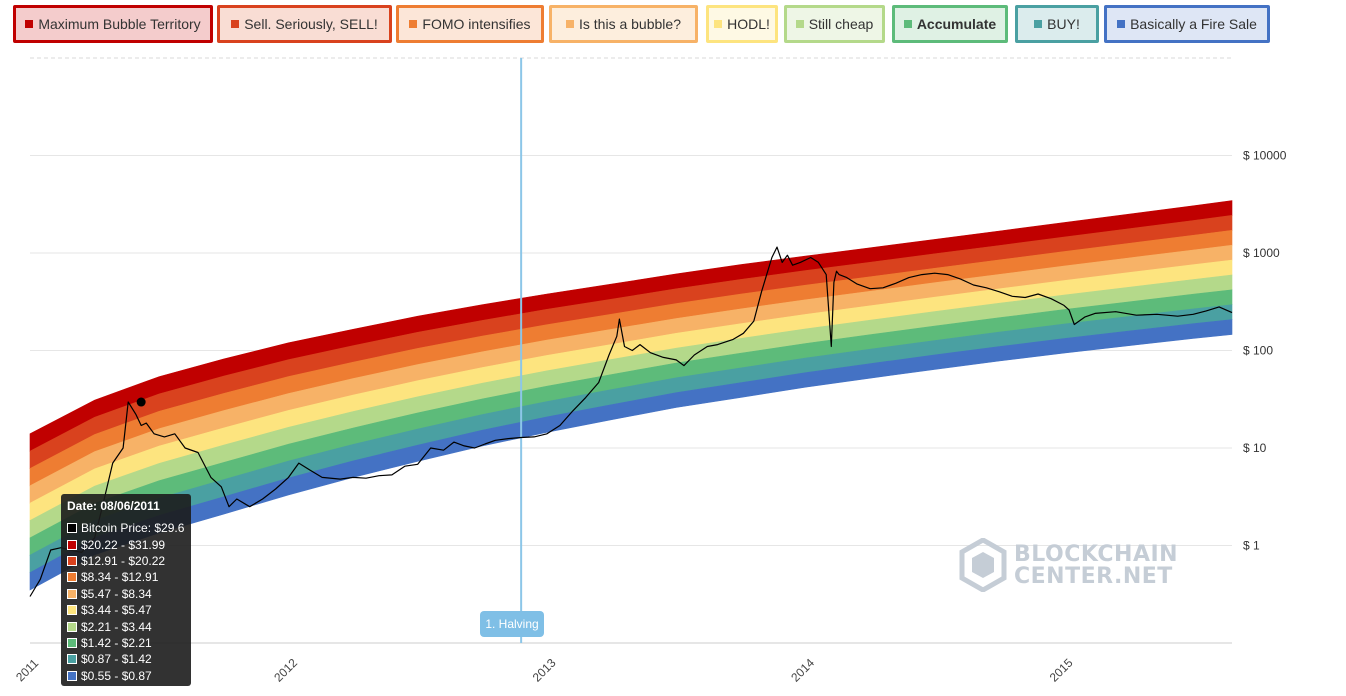 The width and height of the screenshot is (1346, 696). What do you see at coordinates (1093, 576) in the screenshot?
I see `watermark-line-2: CENTER.NET` at bounding box center [1093, 576].